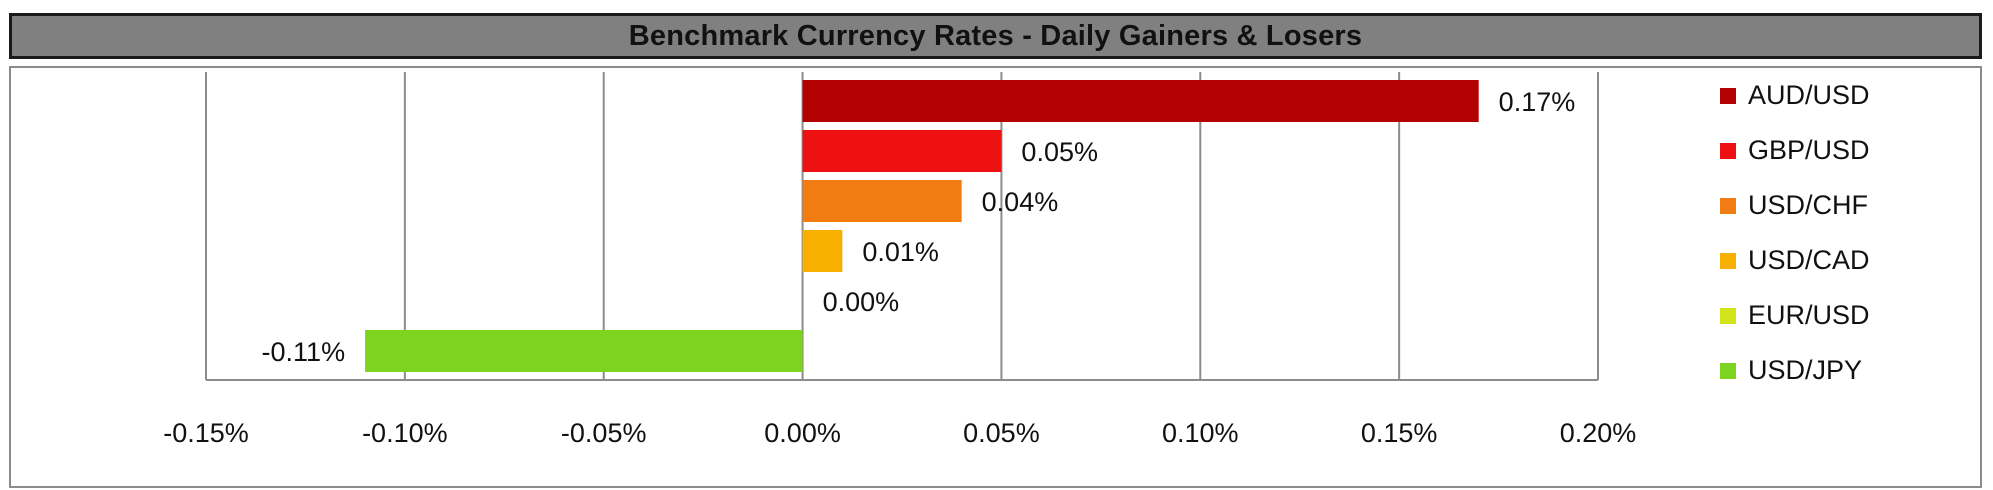 The height and width of the screenshot is (490, 1993). What do you see at coordinates (1059, 152) in the screenshot?
I see `data-label: 0.05%` at bounding box center [1059, 152].